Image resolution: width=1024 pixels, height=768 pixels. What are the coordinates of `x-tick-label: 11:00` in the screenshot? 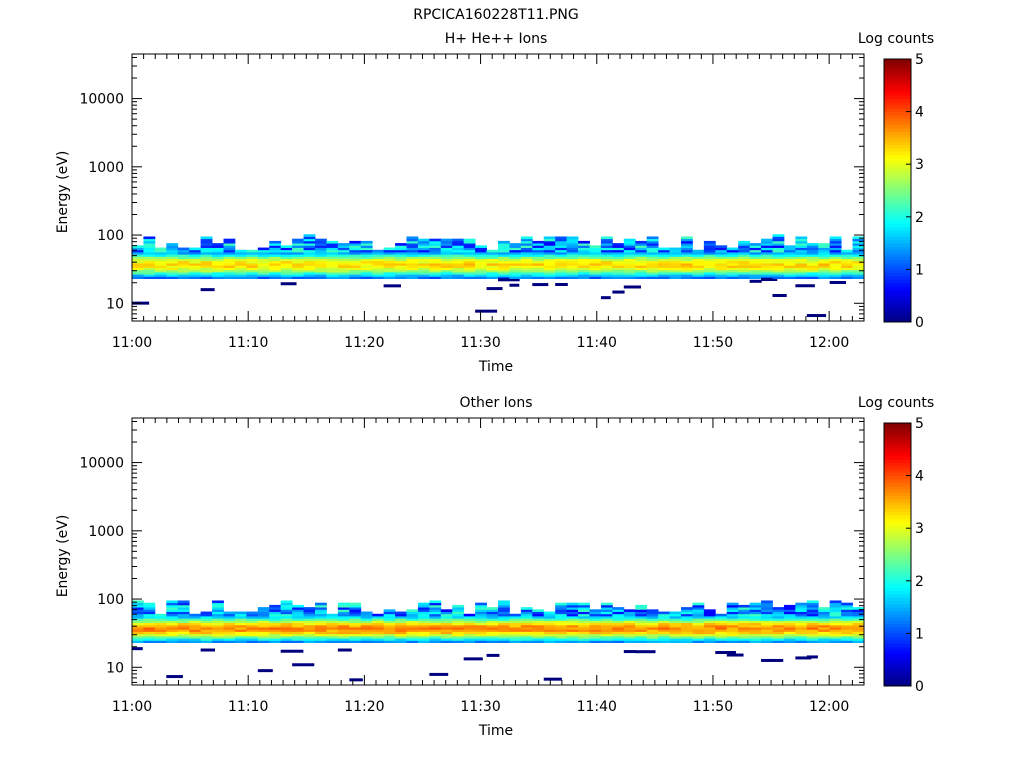 It's located at (132, 707).